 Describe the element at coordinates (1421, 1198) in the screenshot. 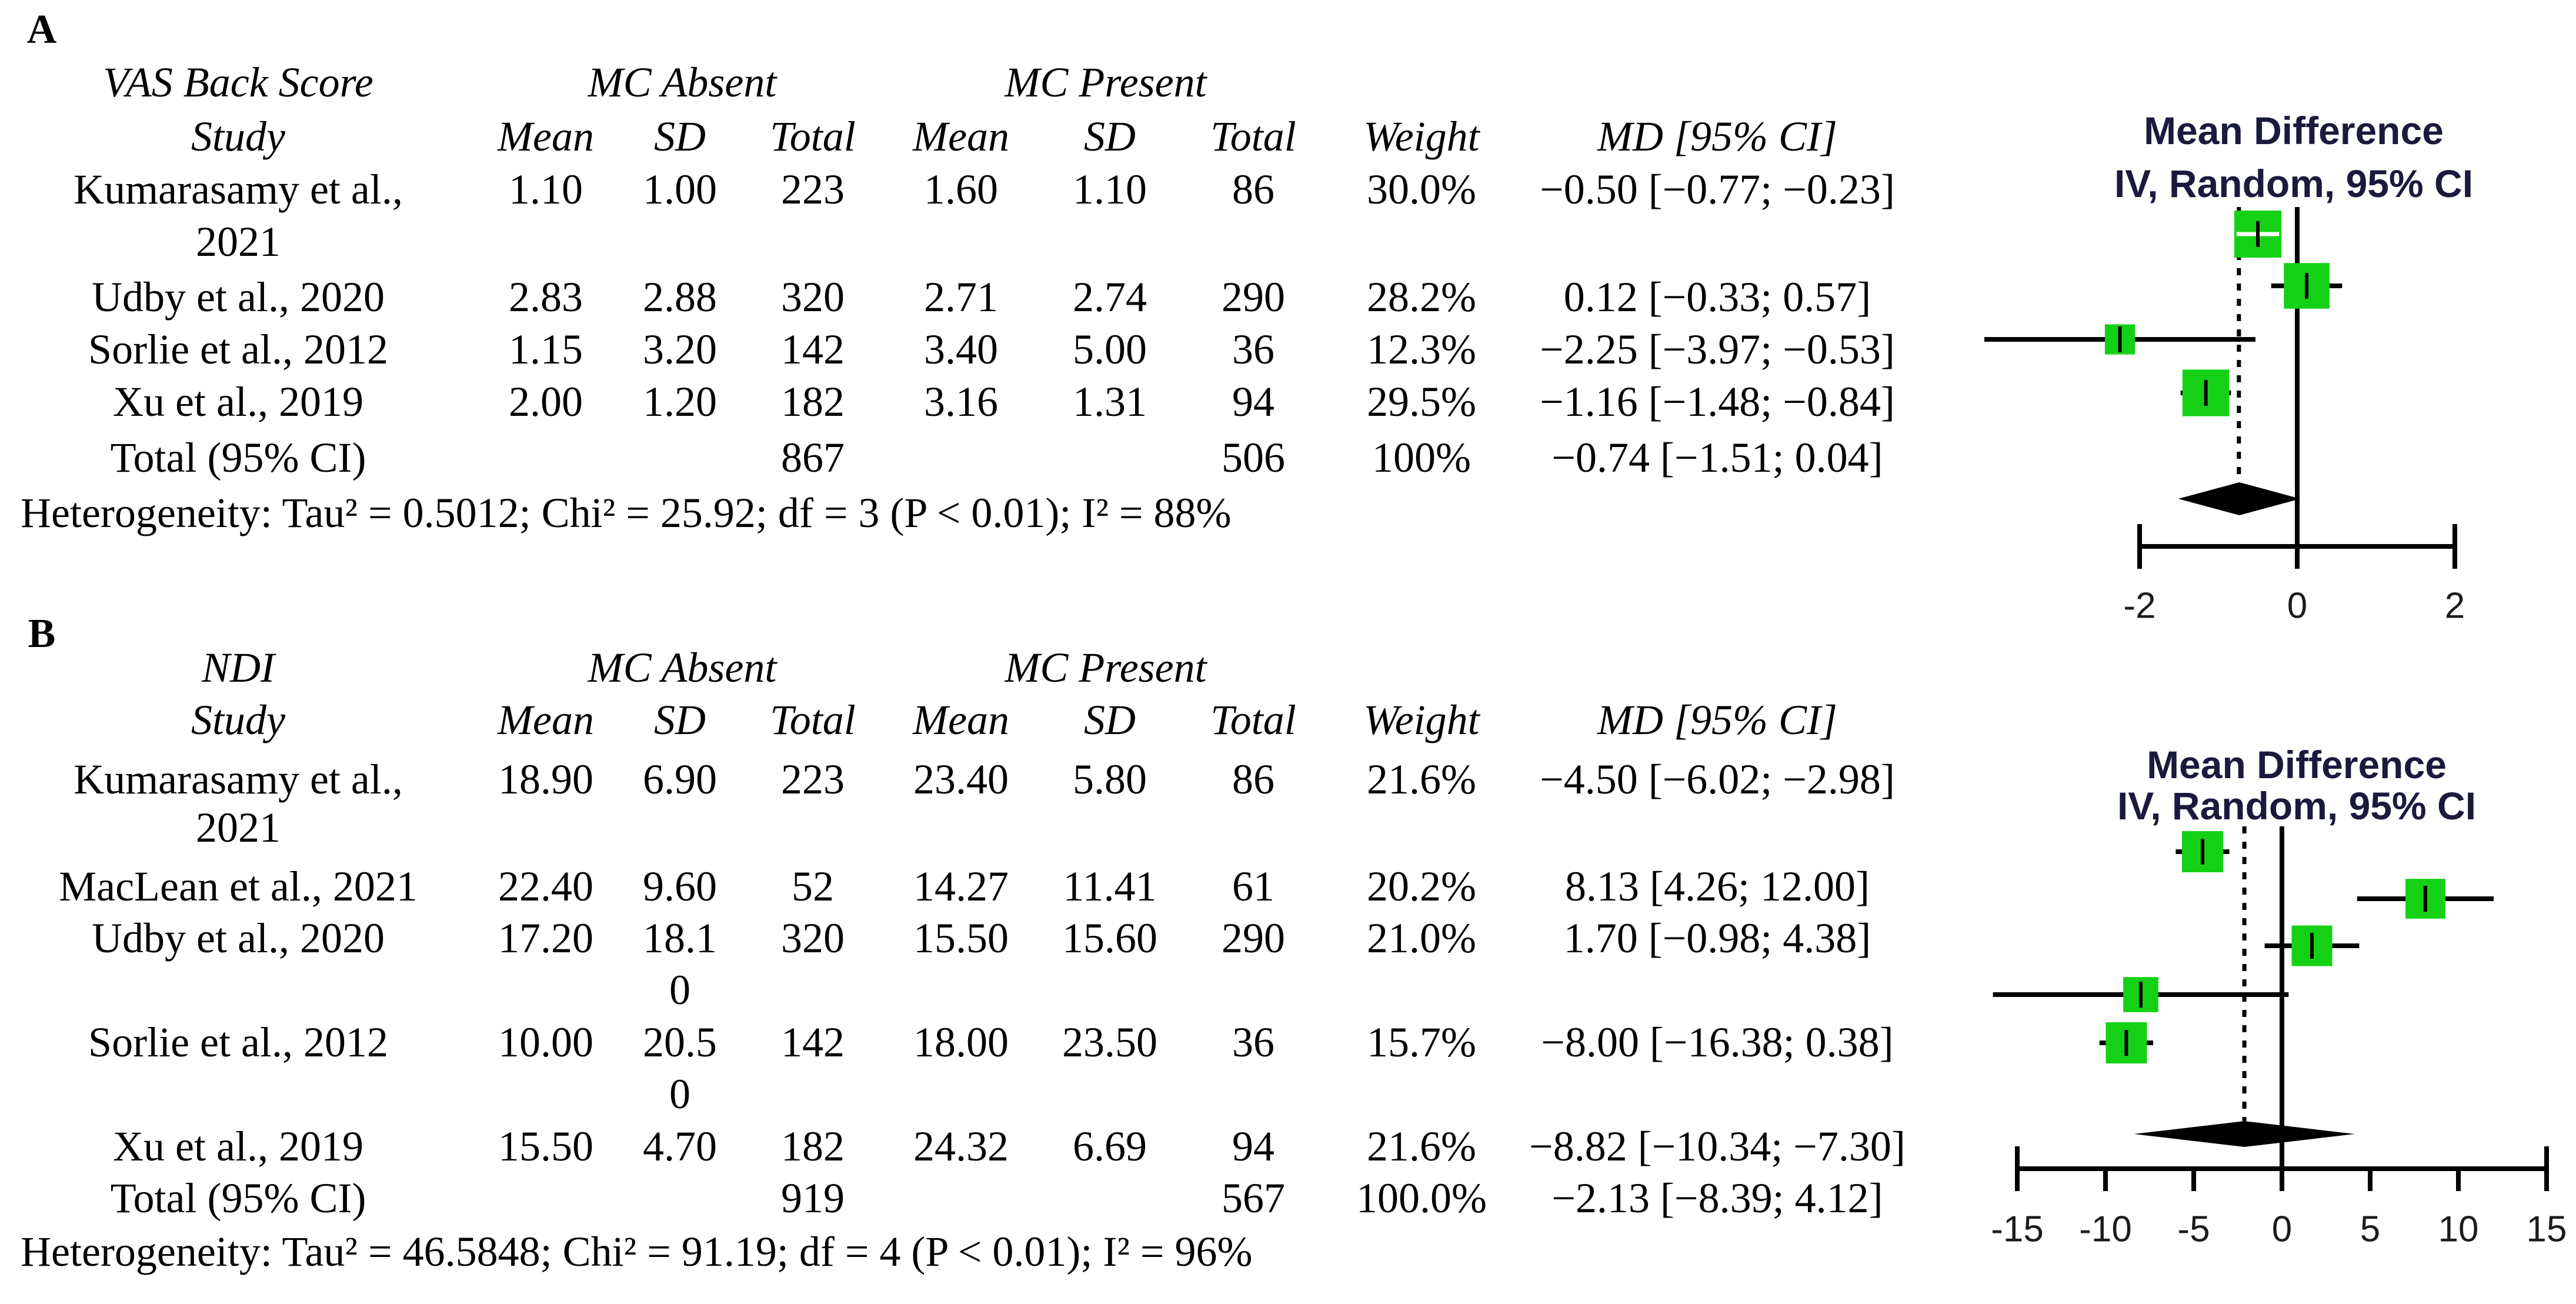

I see `total-weight: 100.0%` at that location.